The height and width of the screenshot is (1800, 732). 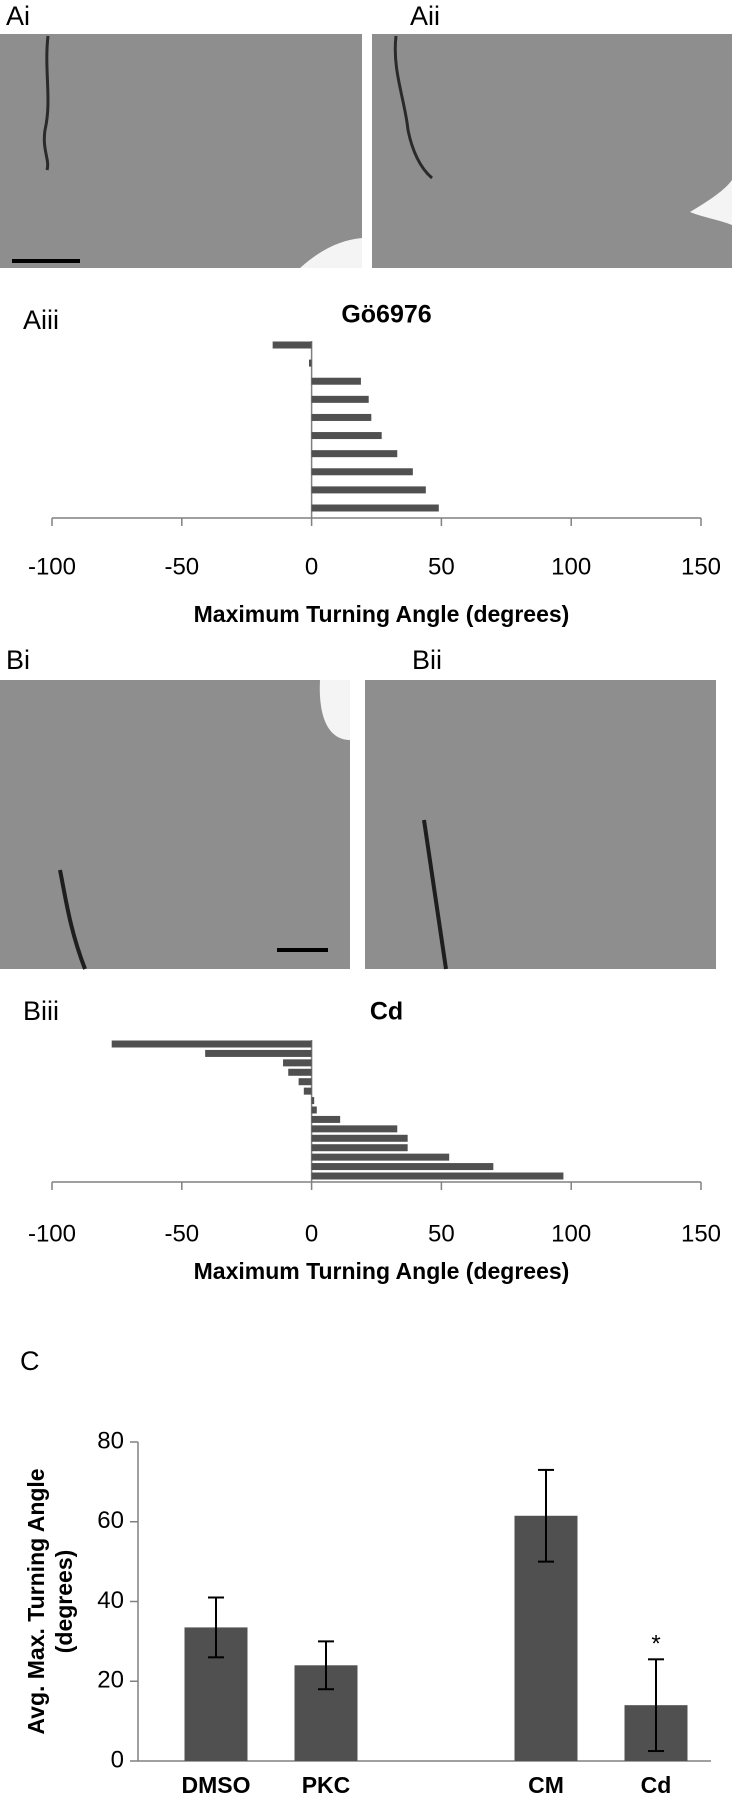 I want to click on y-tick-label: 0, so click(x=117, y=1759).